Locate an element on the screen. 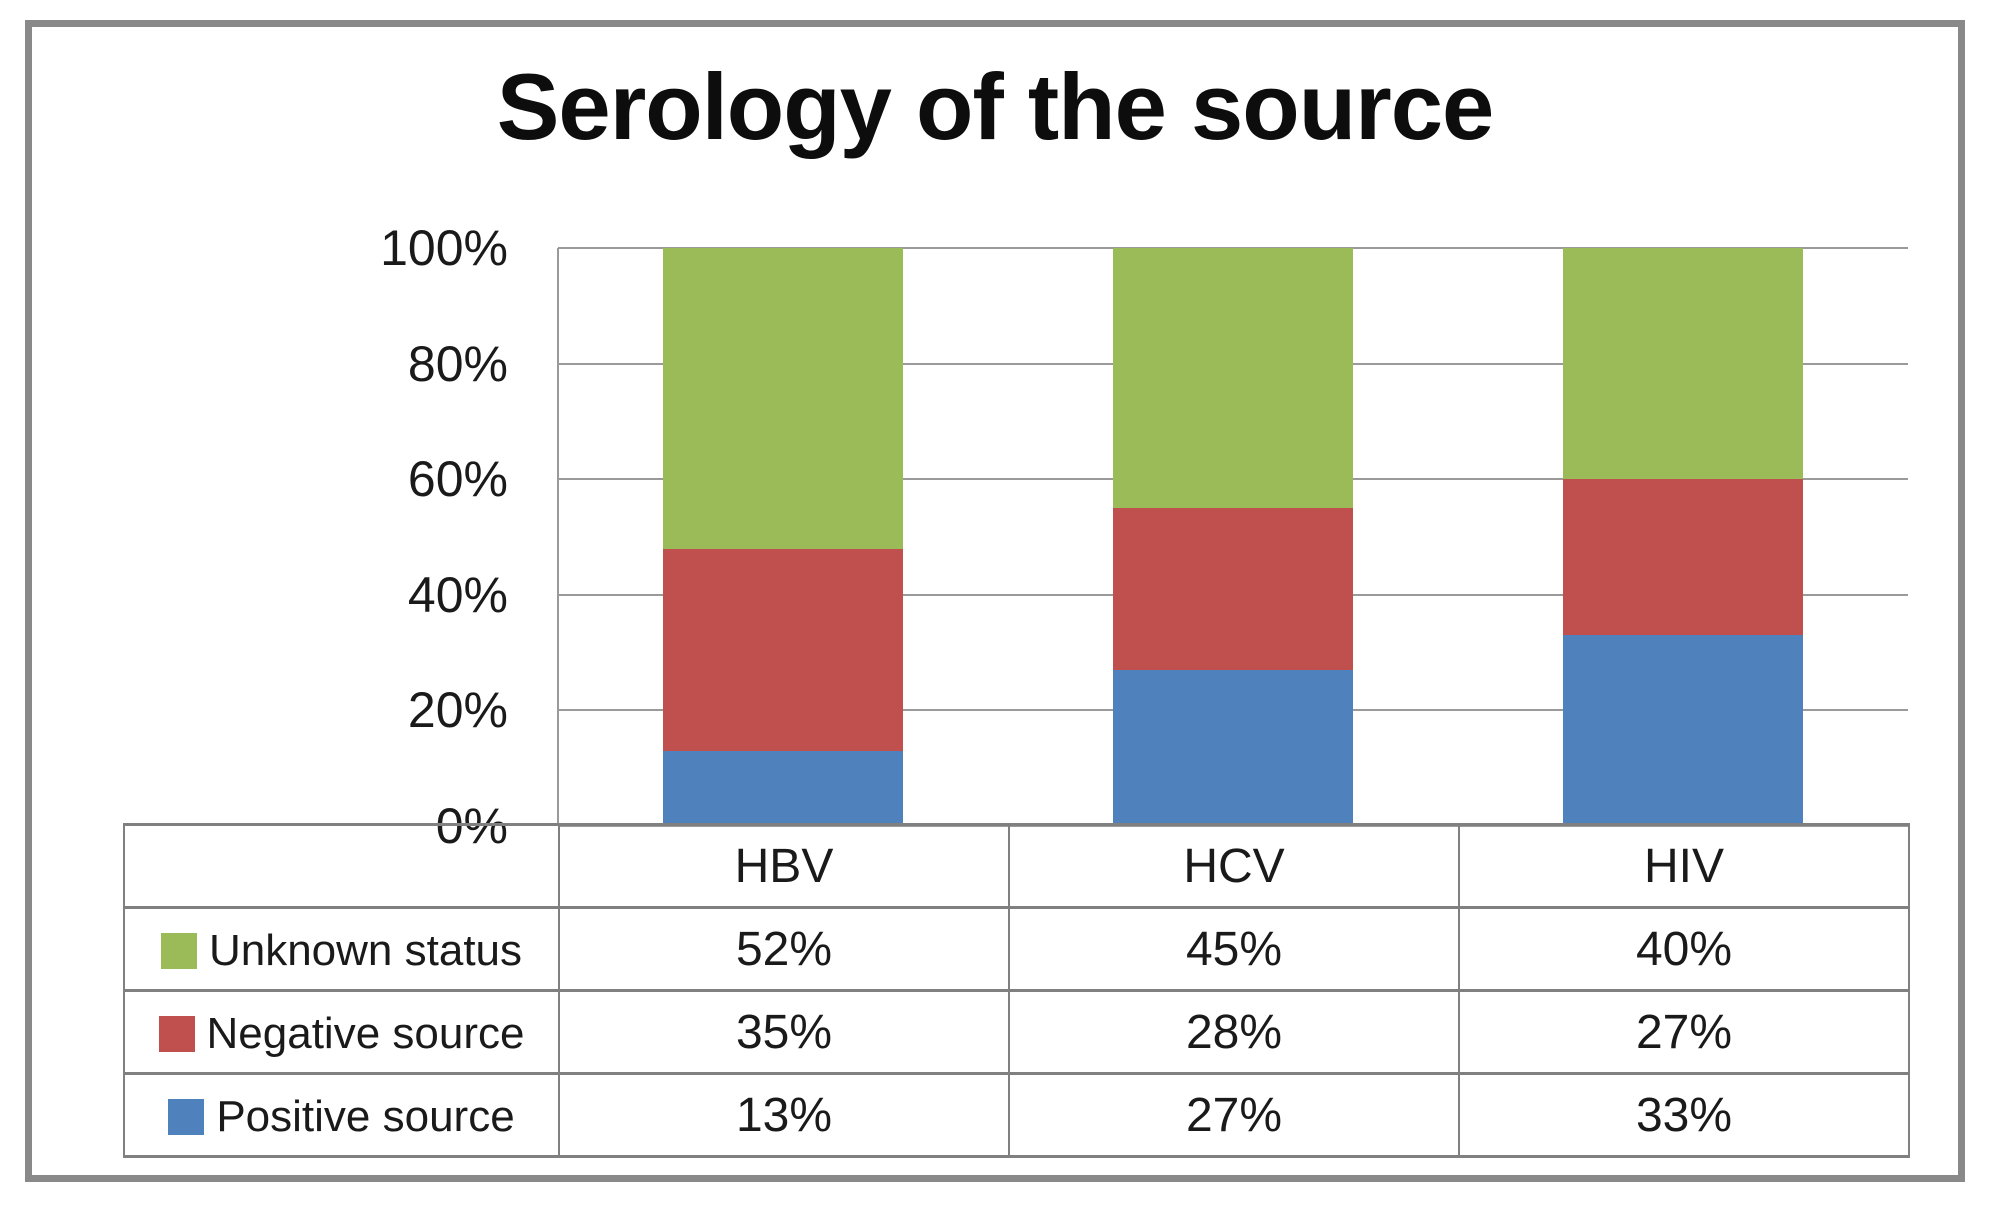 This screenshot has height=1205, width=1990. legend-label: Unknown status is located at coordinates (365, 950).